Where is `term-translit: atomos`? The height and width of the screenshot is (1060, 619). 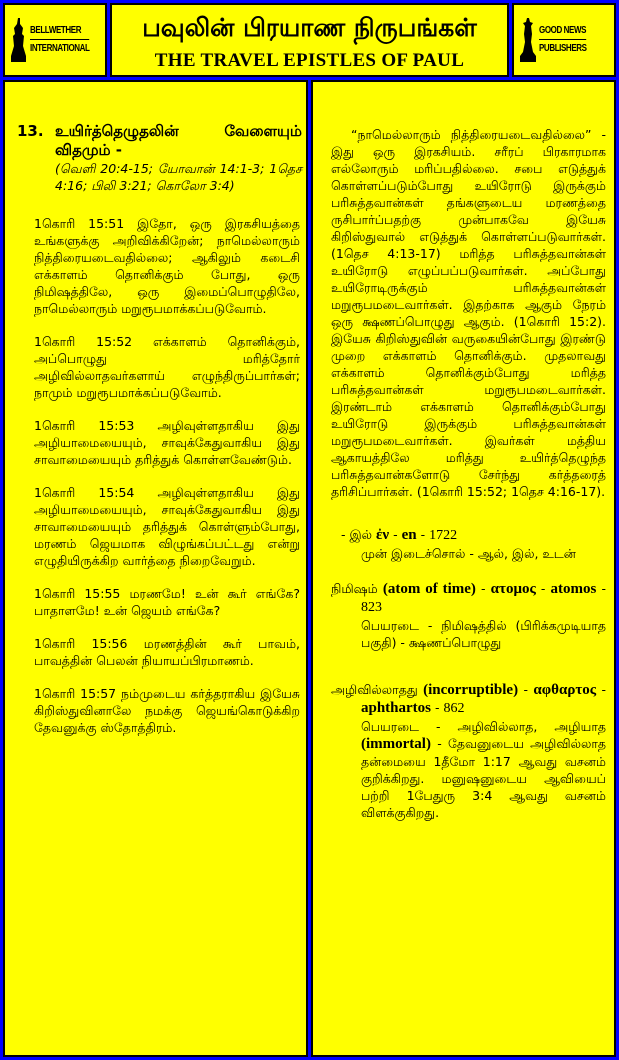 term-translit: atomos is located at coordinates (573, 589).